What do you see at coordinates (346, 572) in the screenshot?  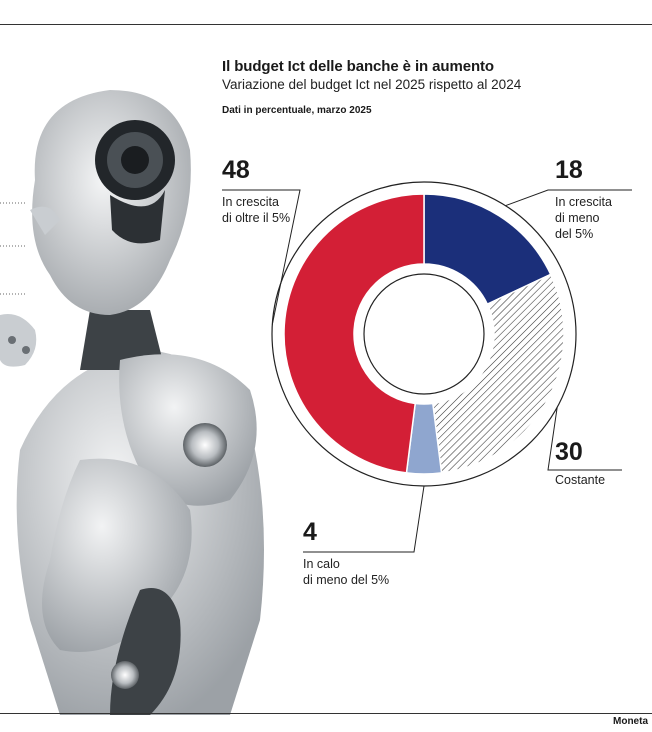 I see `slice-label-decline-under-5: In calo di meno del 5%` at bounding box center [346, 572].